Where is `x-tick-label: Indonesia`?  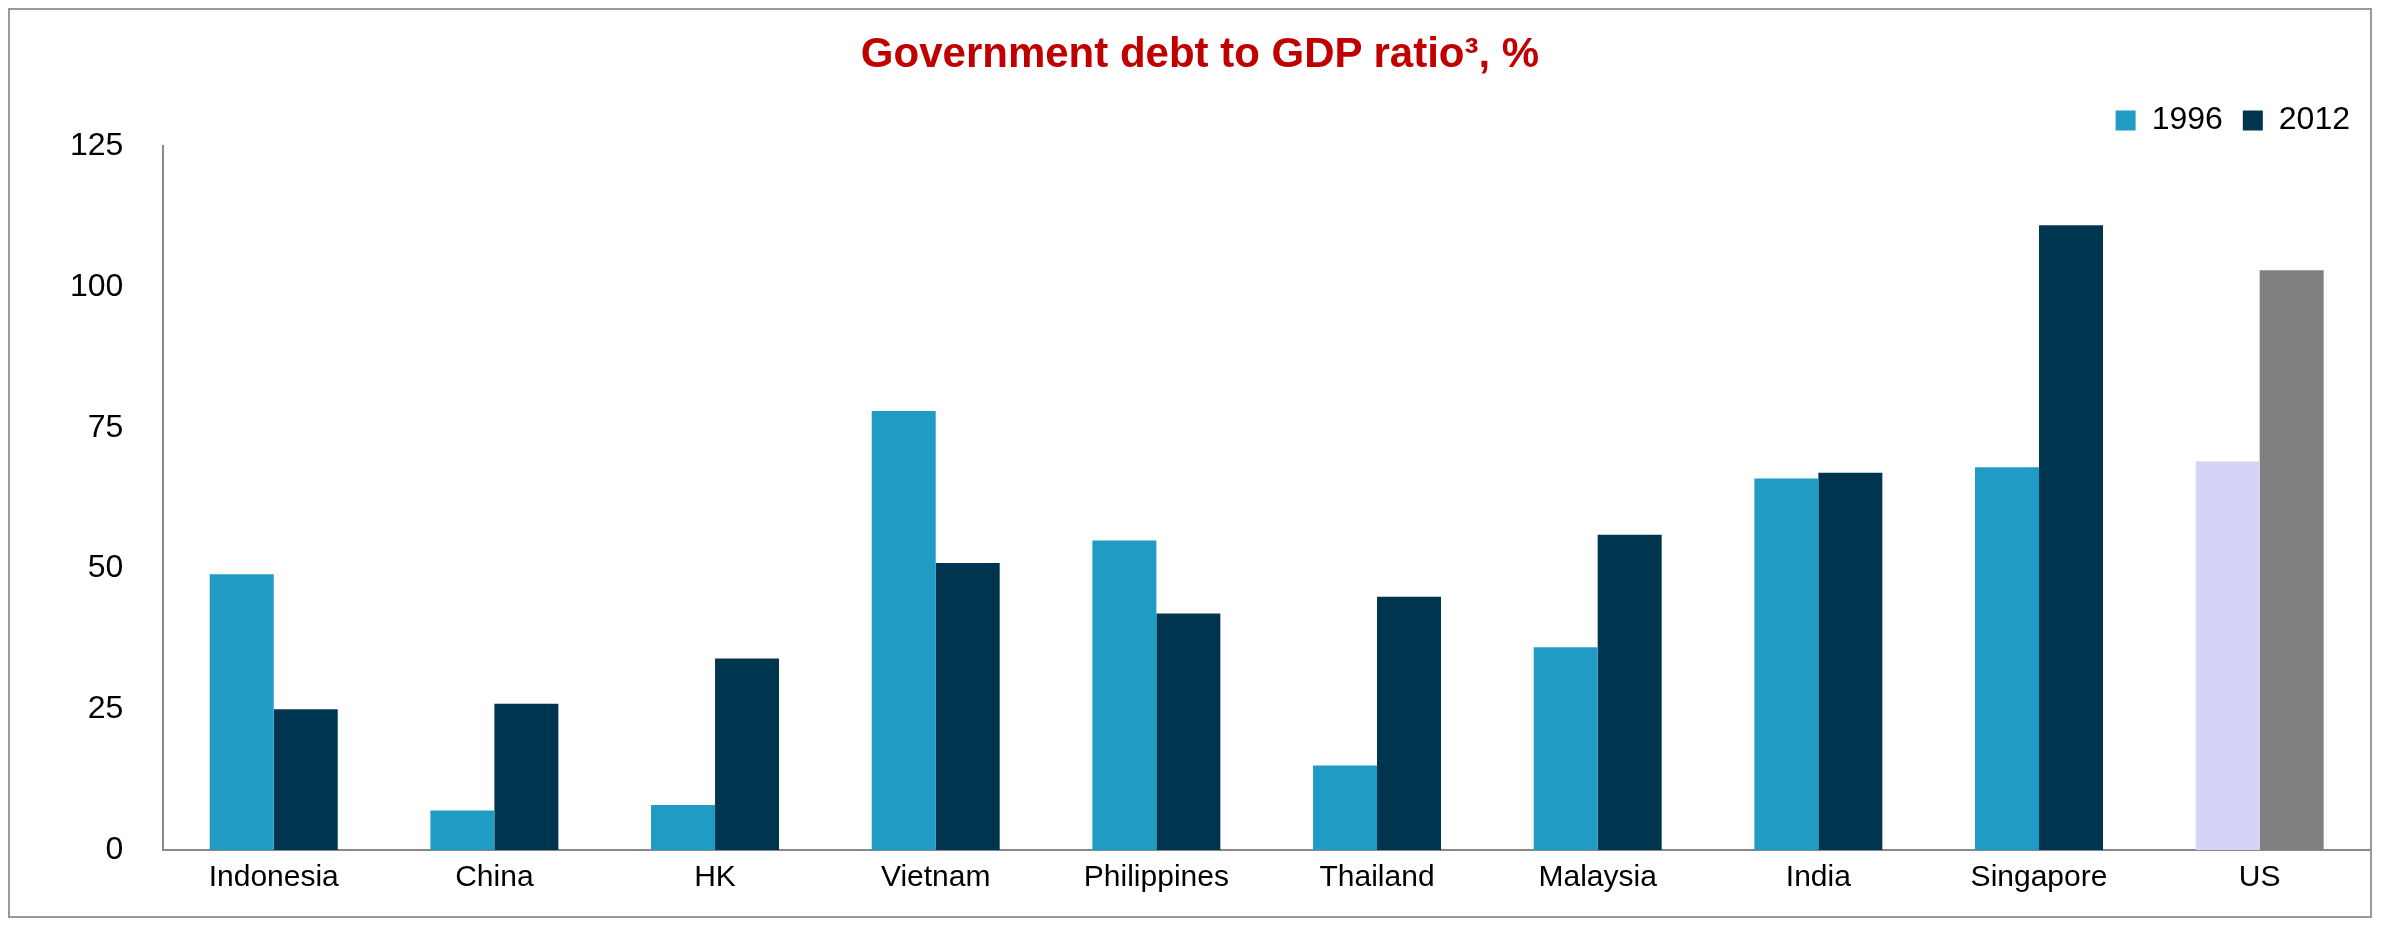
x-tick-label: Indonesia is located at coordinates (274, 876).